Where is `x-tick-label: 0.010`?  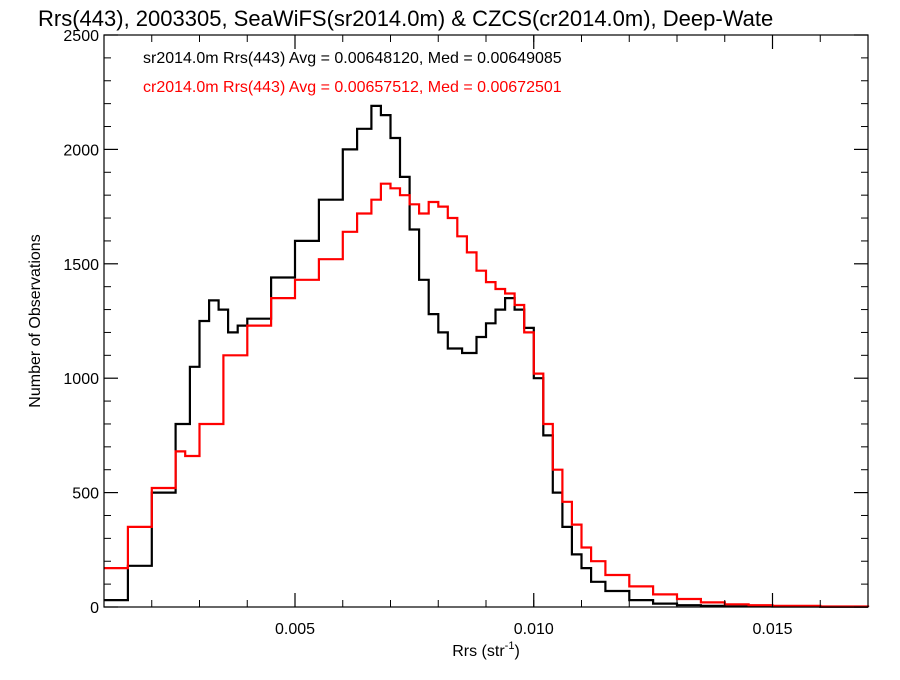 x-tick-label: 0.010 is located at coordinates (534, 629).